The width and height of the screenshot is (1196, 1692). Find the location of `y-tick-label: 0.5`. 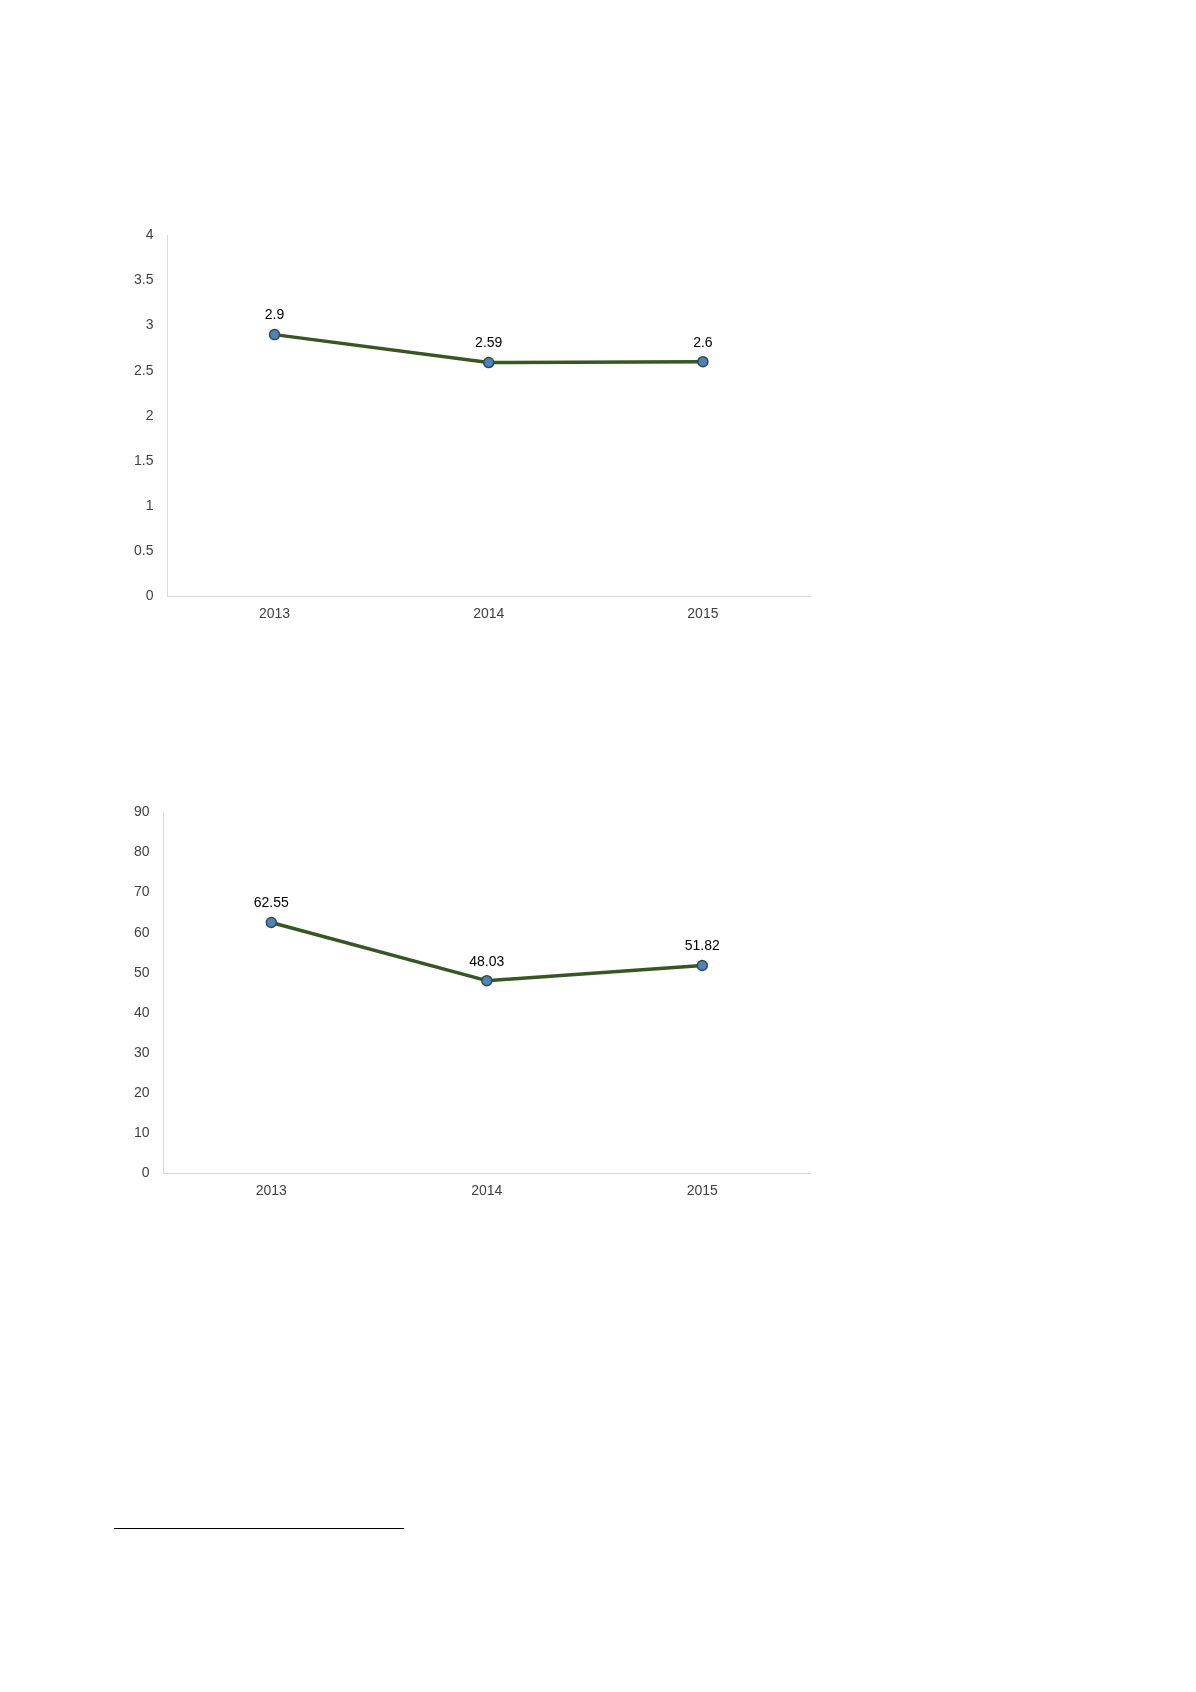

y-tick-label: 0.5 is located at coordinates (143, 549).